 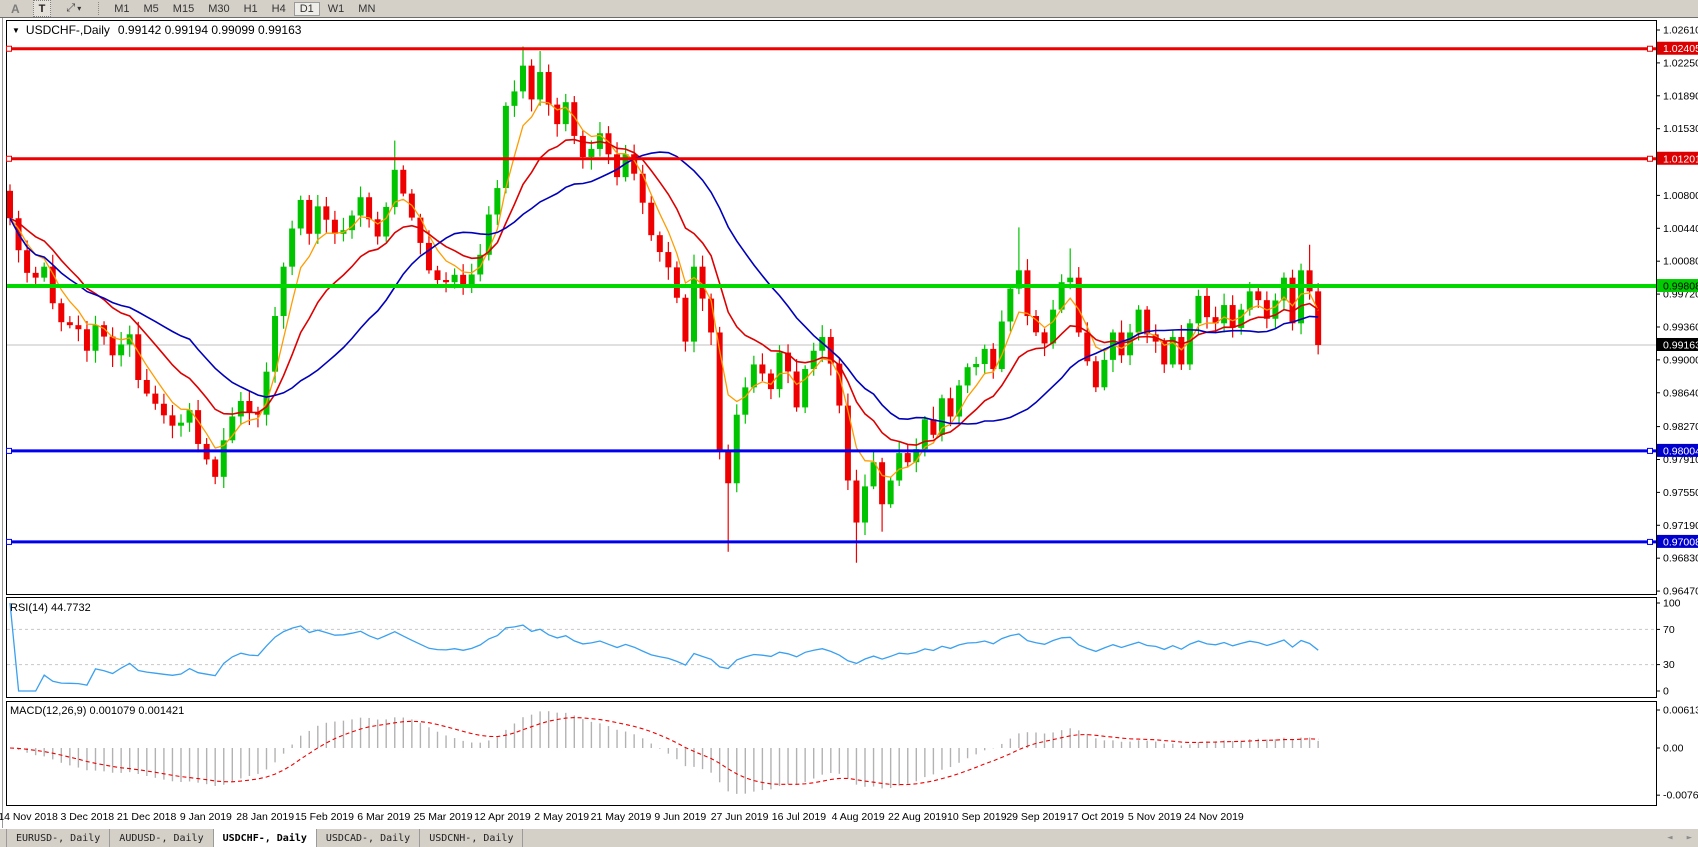 What do you see at coordinates (67, 30) in the screenshot?
I see `symbol-timeframe-label: USDCHF-,Daily` at bounding box center [67, 30].